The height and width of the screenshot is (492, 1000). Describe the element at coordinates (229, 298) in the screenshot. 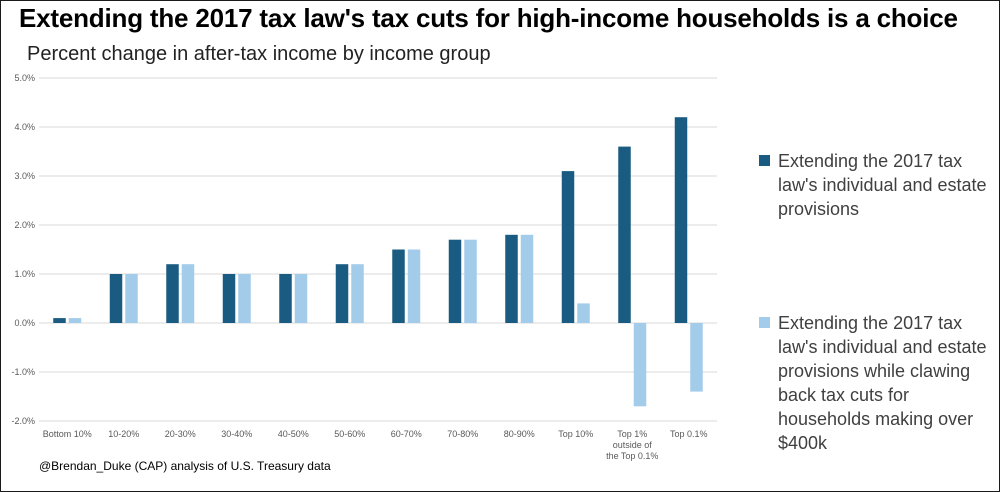

I see `bar-series-1-30-40-` at that location.